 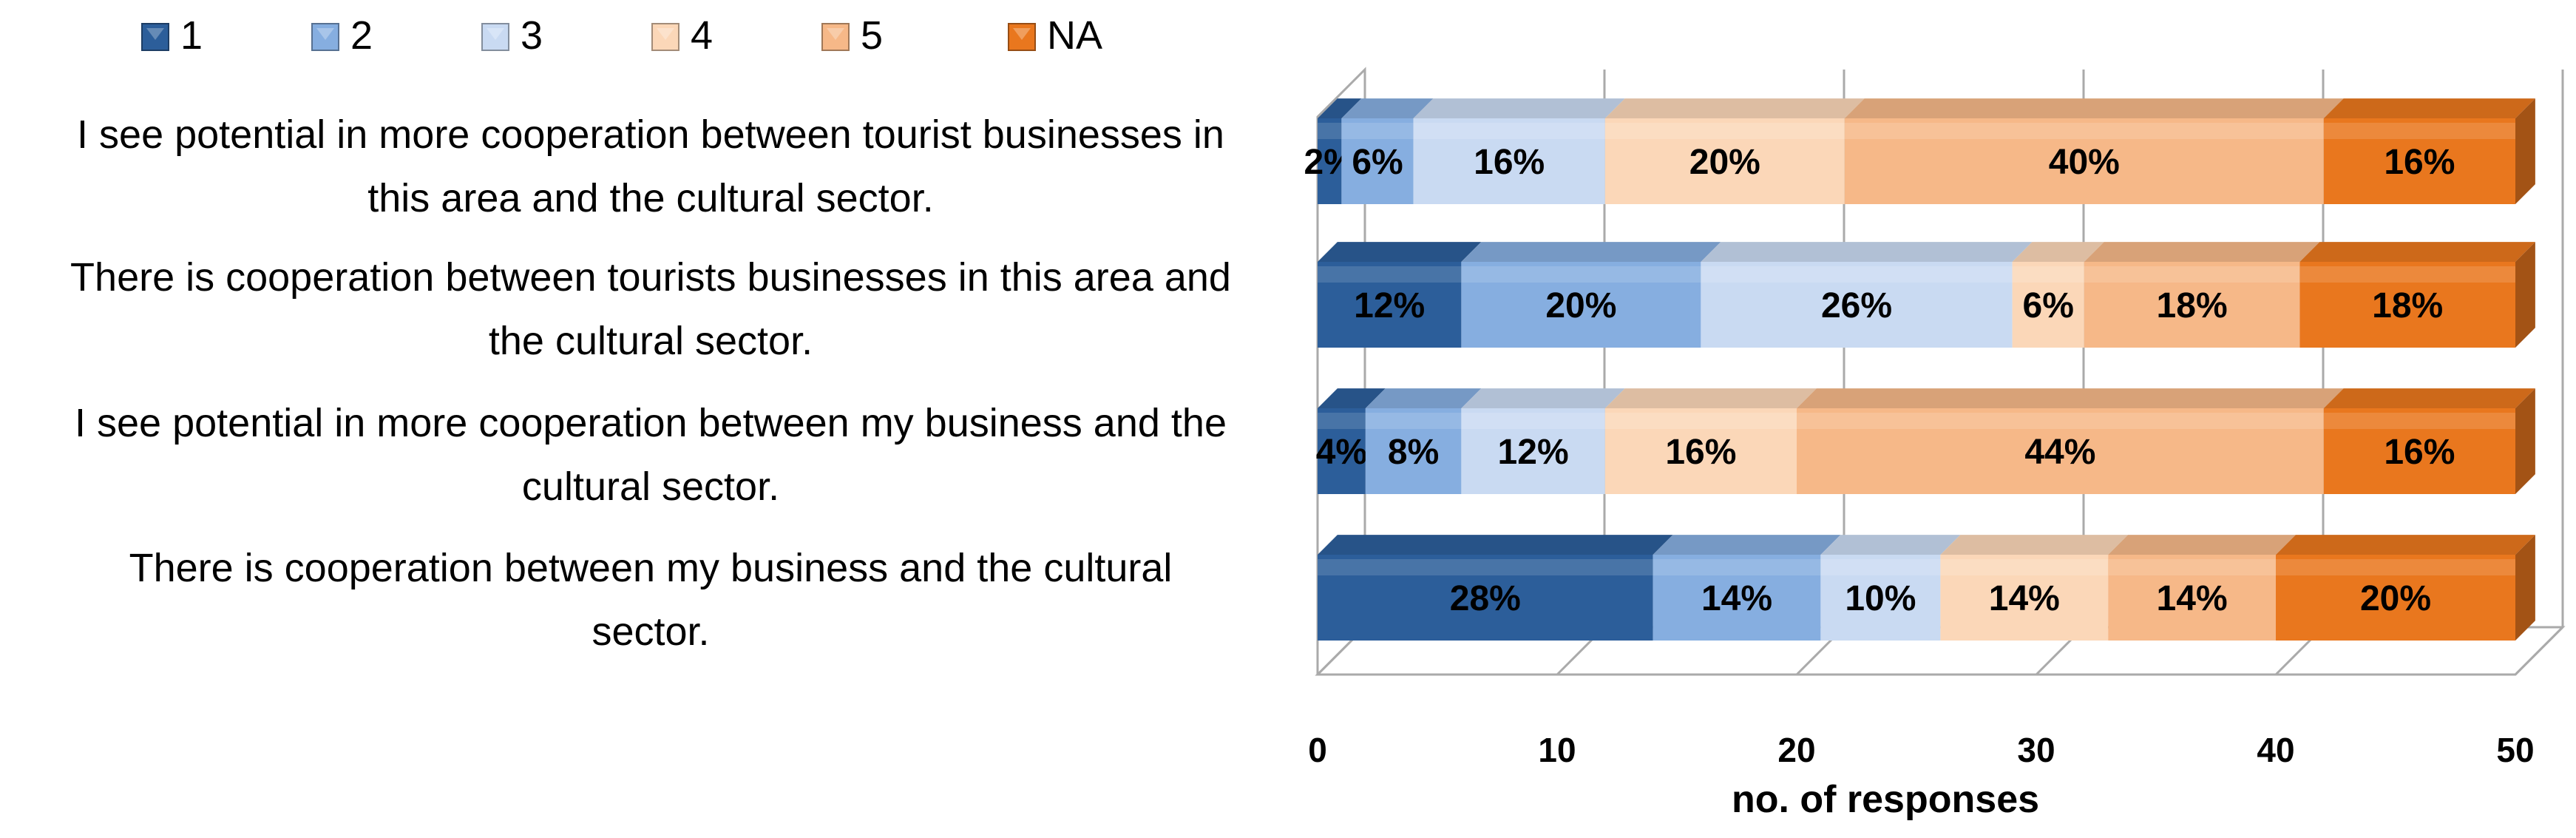 I want to click on legend-label: 4, so click(x=702, y=35).